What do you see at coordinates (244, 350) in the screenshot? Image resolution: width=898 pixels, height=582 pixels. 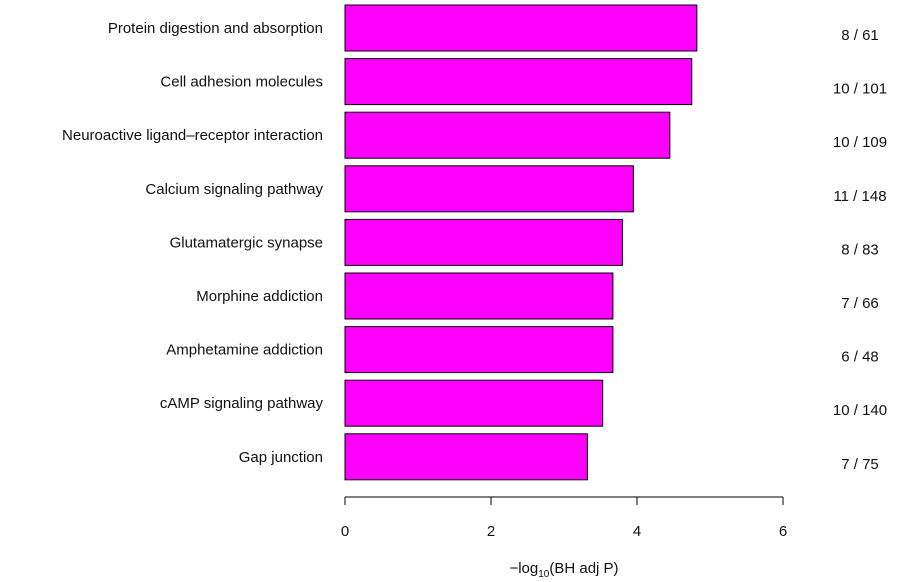 I see `category-label-6: Amphetamine addiction` at bounding box center [244, 350].